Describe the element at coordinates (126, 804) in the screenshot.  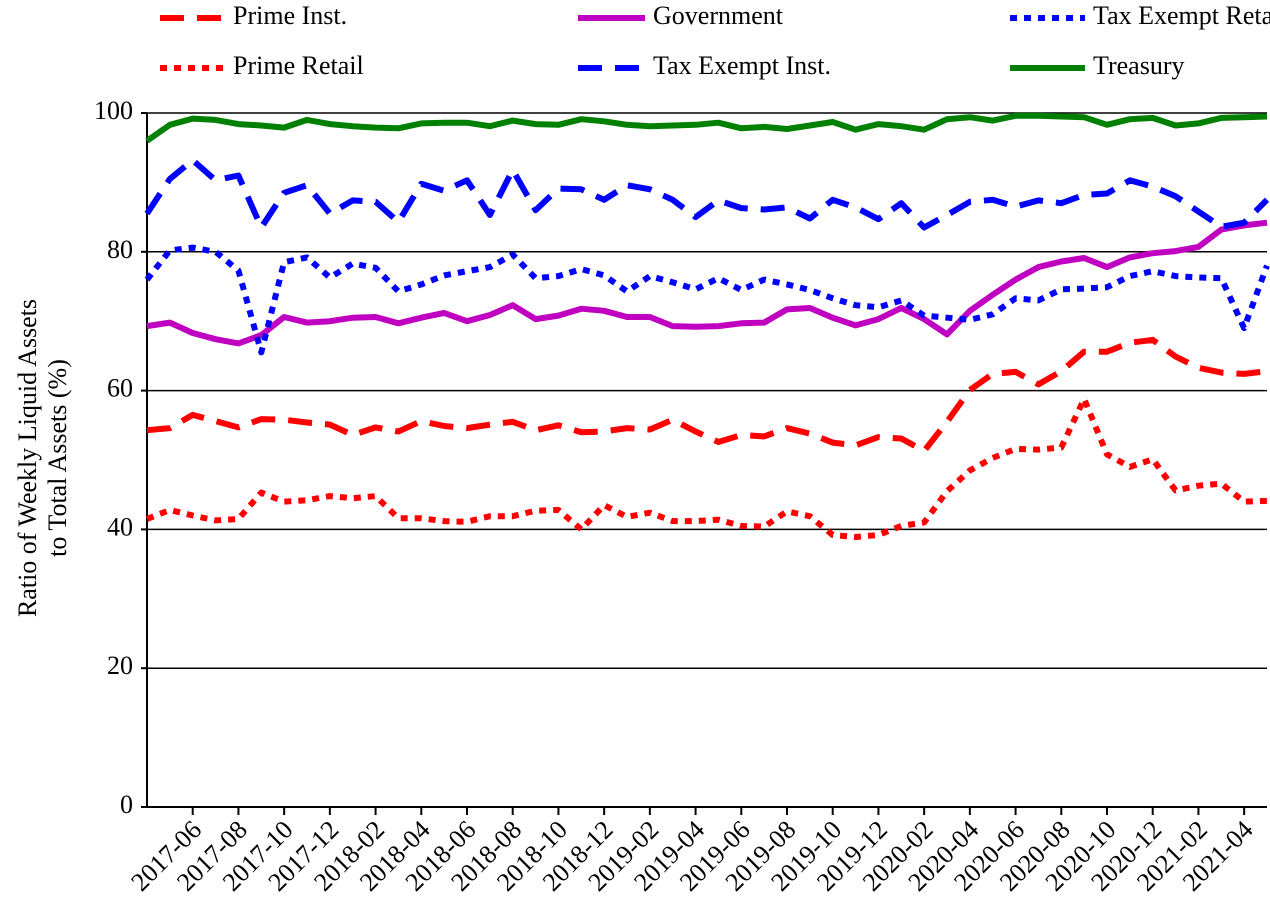
I see `y-tick-label: 0` at that location.